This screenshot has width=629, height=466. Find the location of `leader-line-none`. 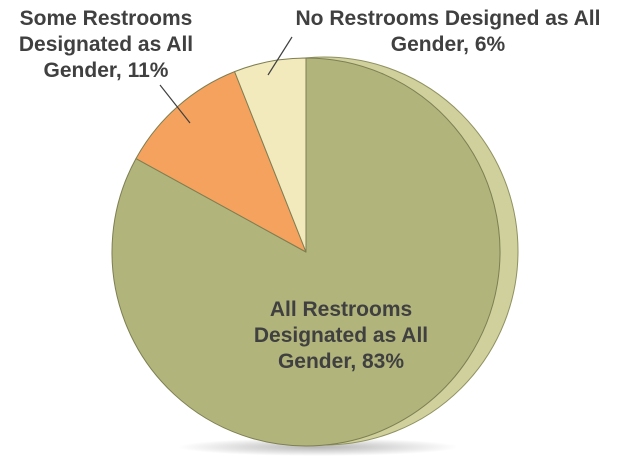

leader-line-none is located at coordinates (280, 56).